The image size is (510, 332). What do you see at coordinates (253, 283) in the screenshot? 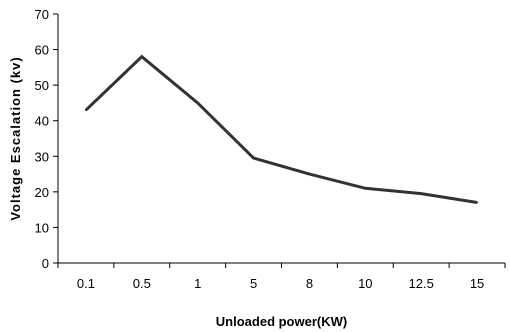
I see `x-tick-label: 5` at bounding box center [253, 283].